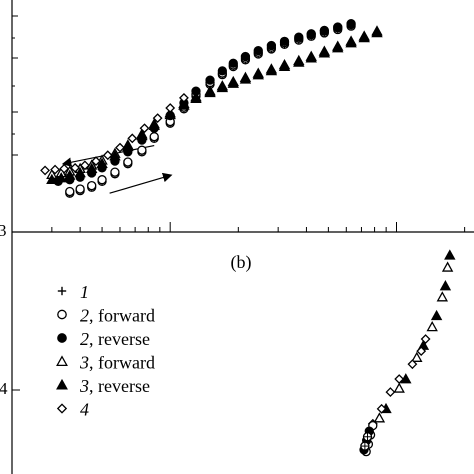 The image size is (474, 474). I want to click on legend-entry-2: 2, reverse, so click(115, 339).